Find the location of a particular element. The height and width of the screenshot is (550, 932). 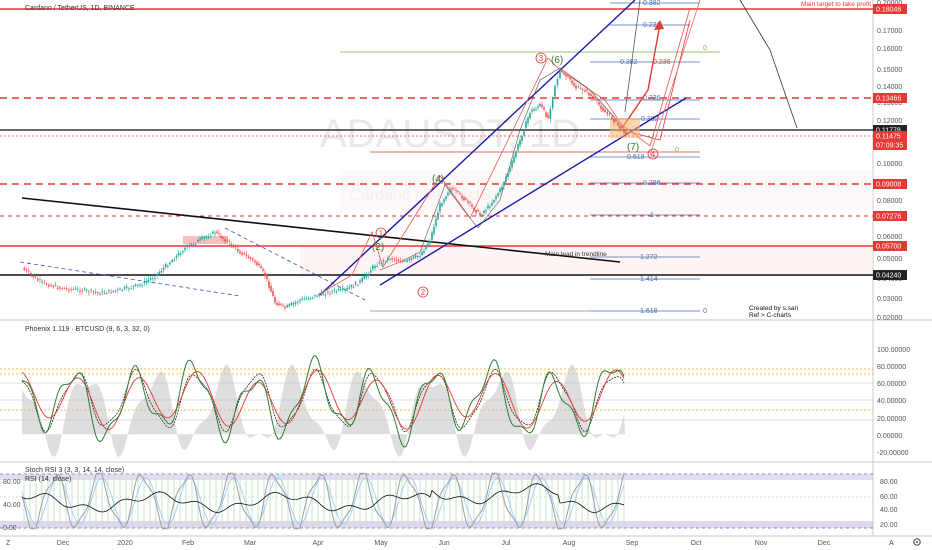

wave-label: 3 is located at coordinates (541, 58).